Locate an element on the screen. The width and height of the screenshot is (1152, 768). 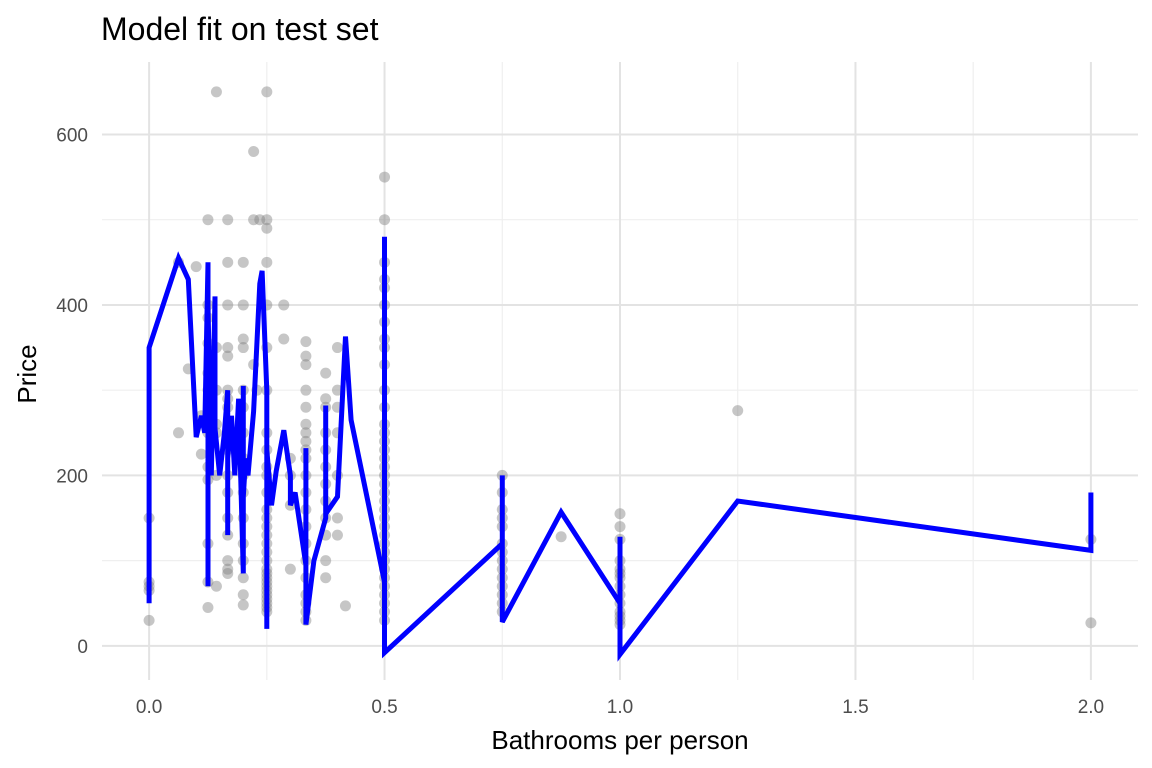
x-tick-labels: 0.0 0.5 1.0 1.5 2.0 is located at coordinates (620, 707).